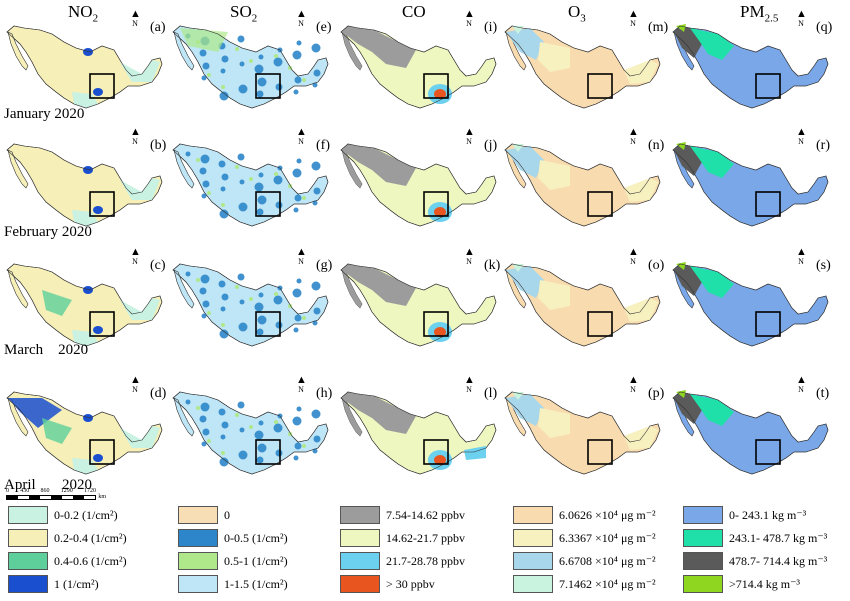 The image size is (850, 601). I want to click on panel-label: (a), so click(158, 27).